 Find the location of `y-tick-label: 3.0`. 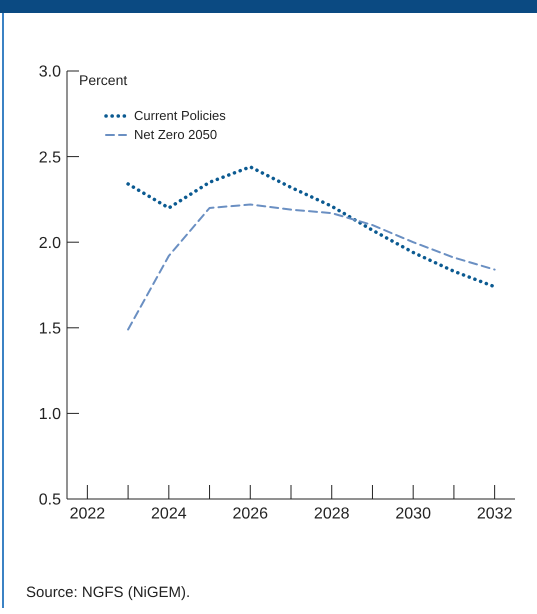

y-tick-label: 3.0 is located at coordinates (50, 72).